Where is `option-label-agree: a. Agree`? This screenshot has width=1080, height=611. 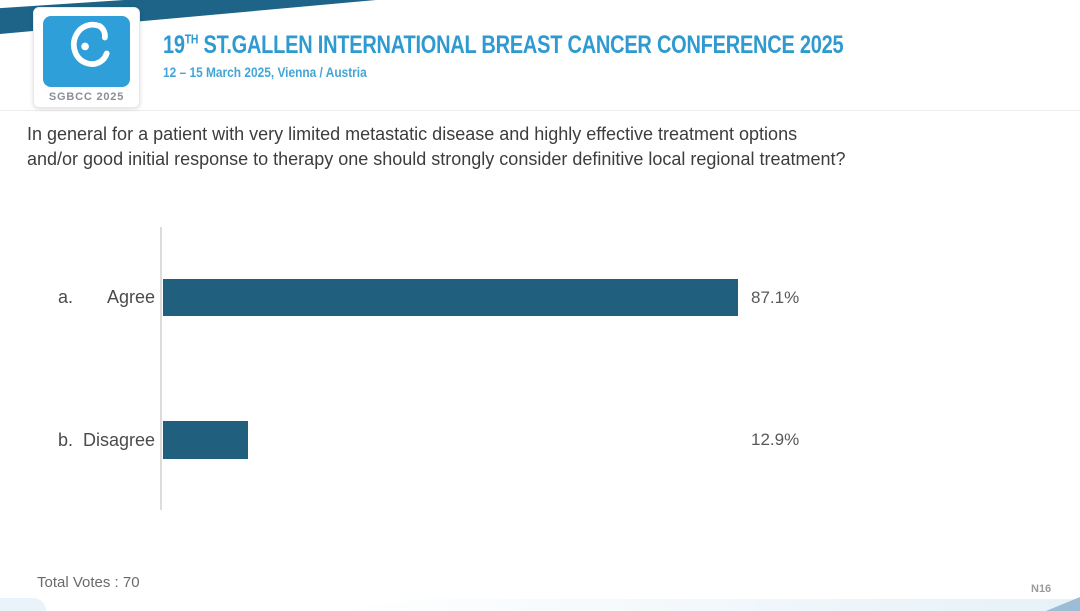 option-label-agree: a. Agree is located at coordinates (106, 297).